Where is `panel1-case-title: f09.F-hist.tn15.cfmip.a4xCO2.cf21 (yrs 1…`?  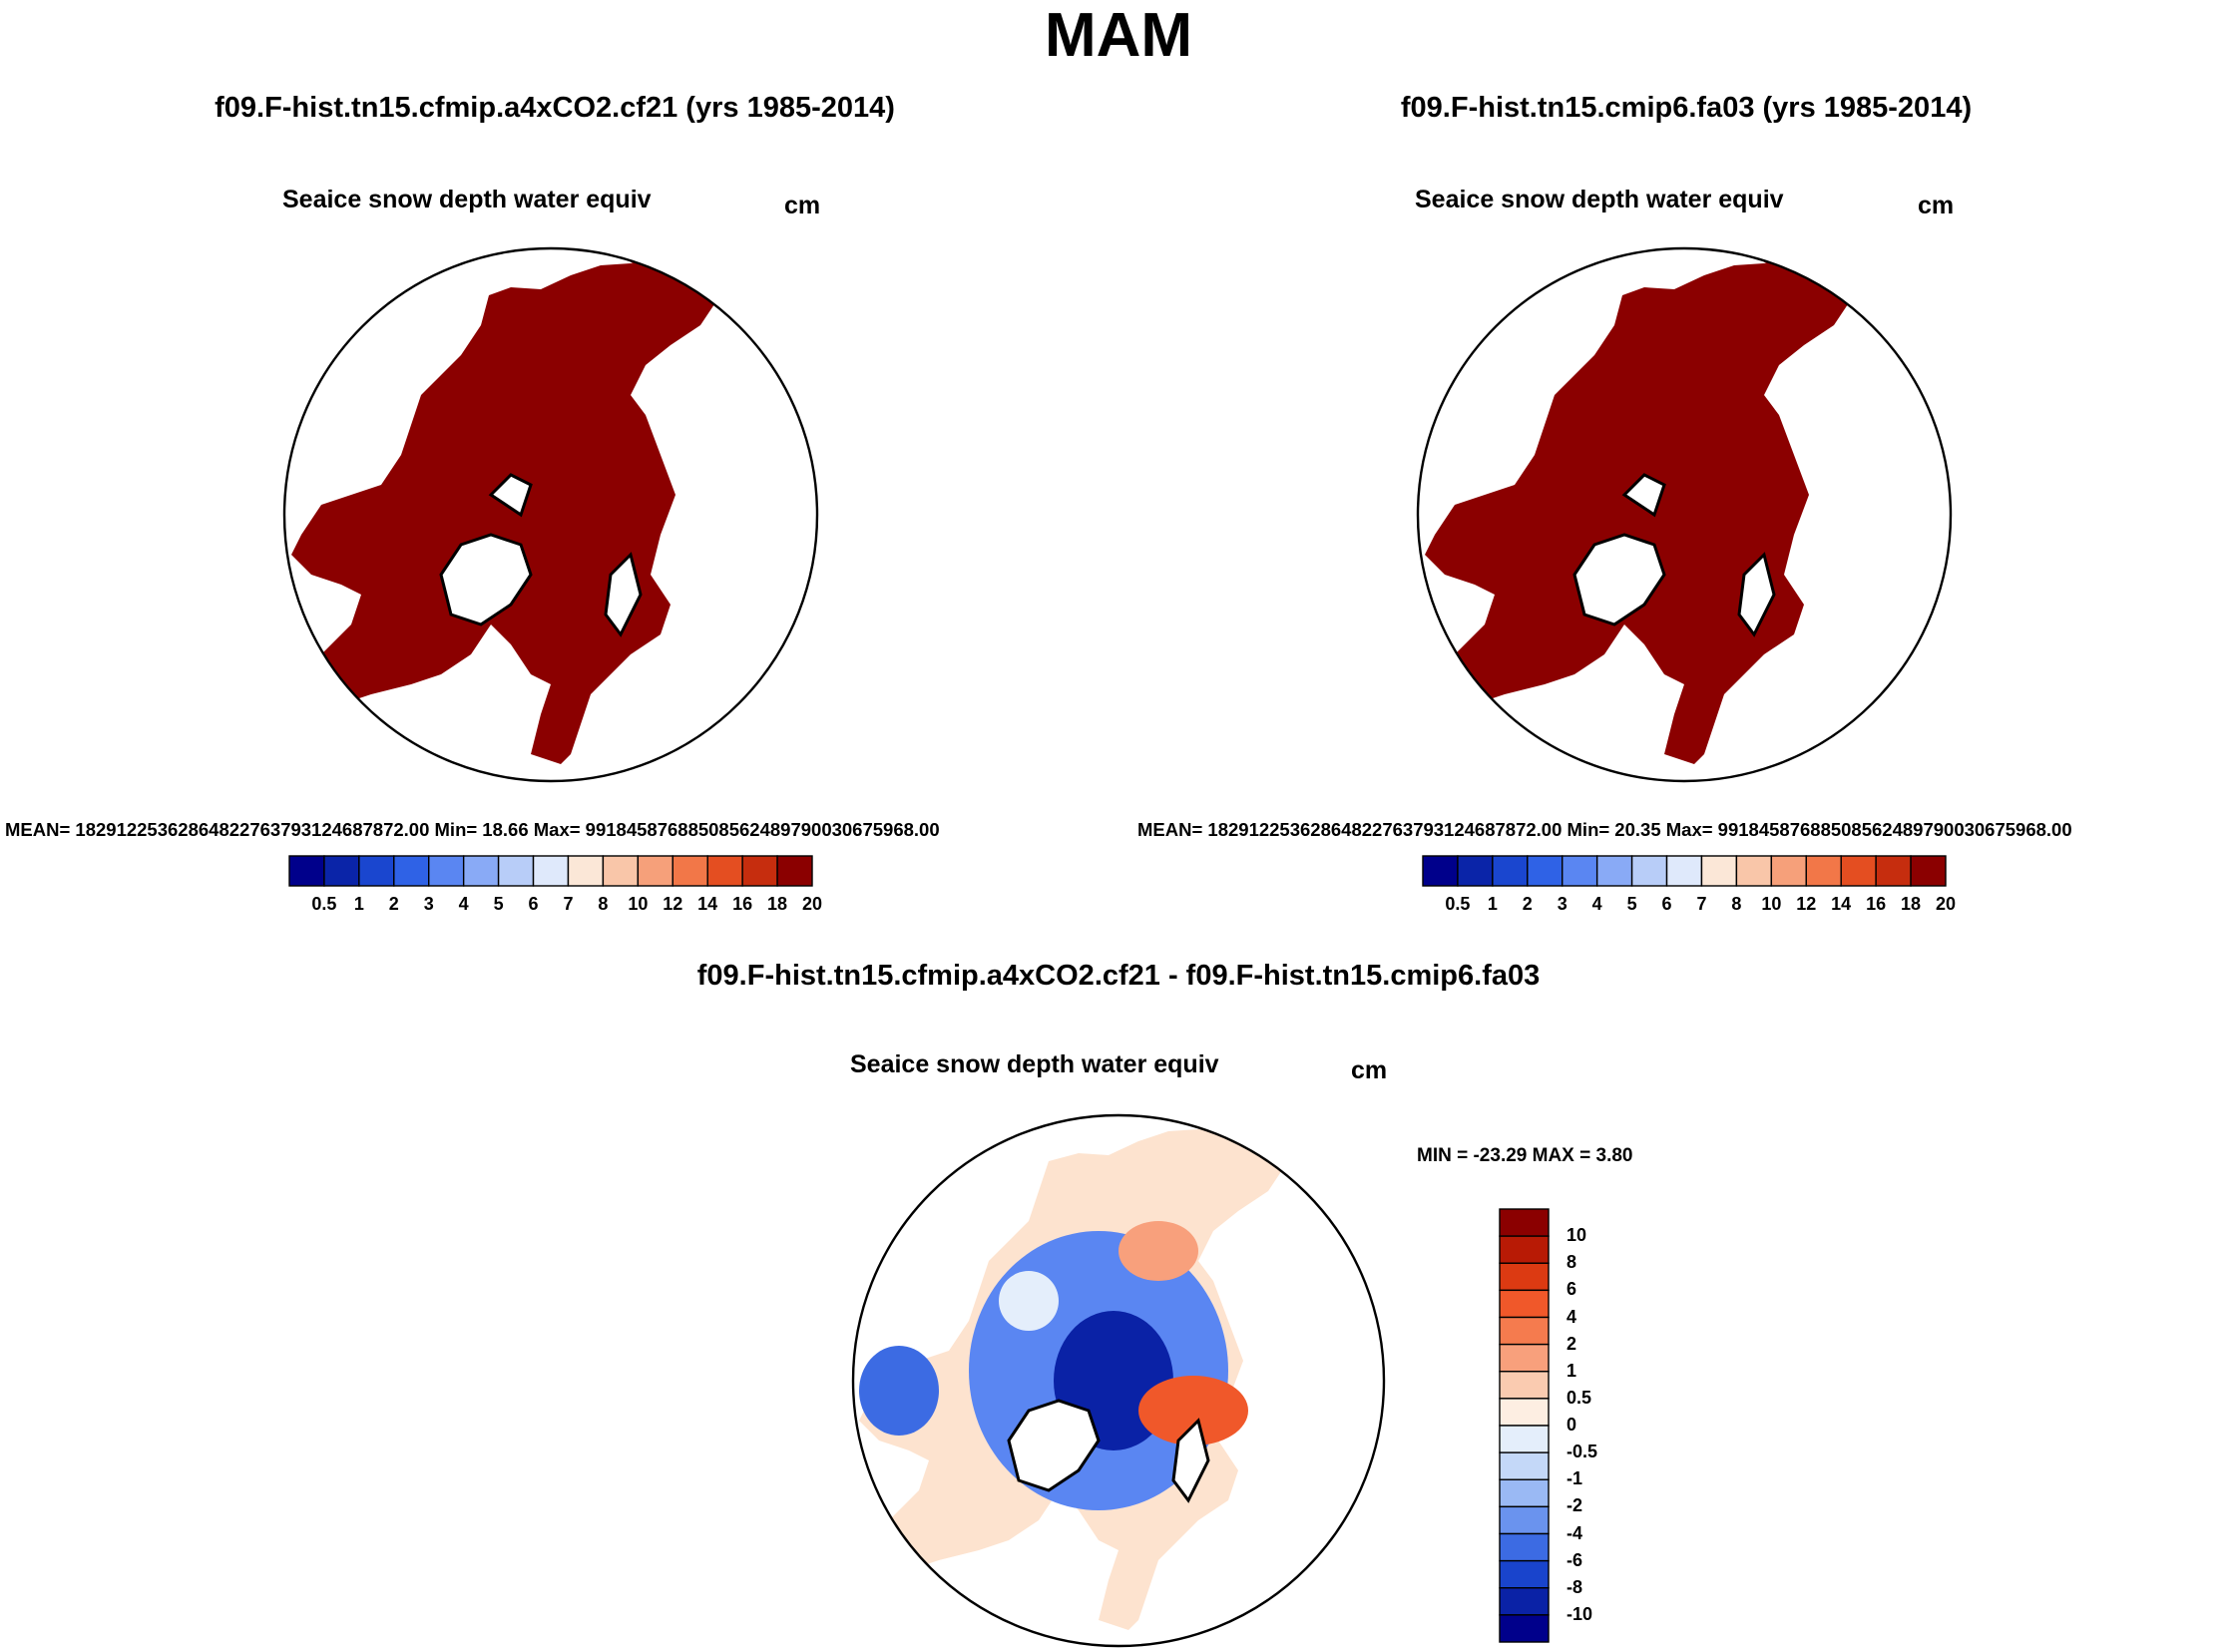
panel1-case-title: f09.F-hist.tn15.cfmip.a4xCO2.cf21 (yrs 1… is located at coordinates (555, 108).